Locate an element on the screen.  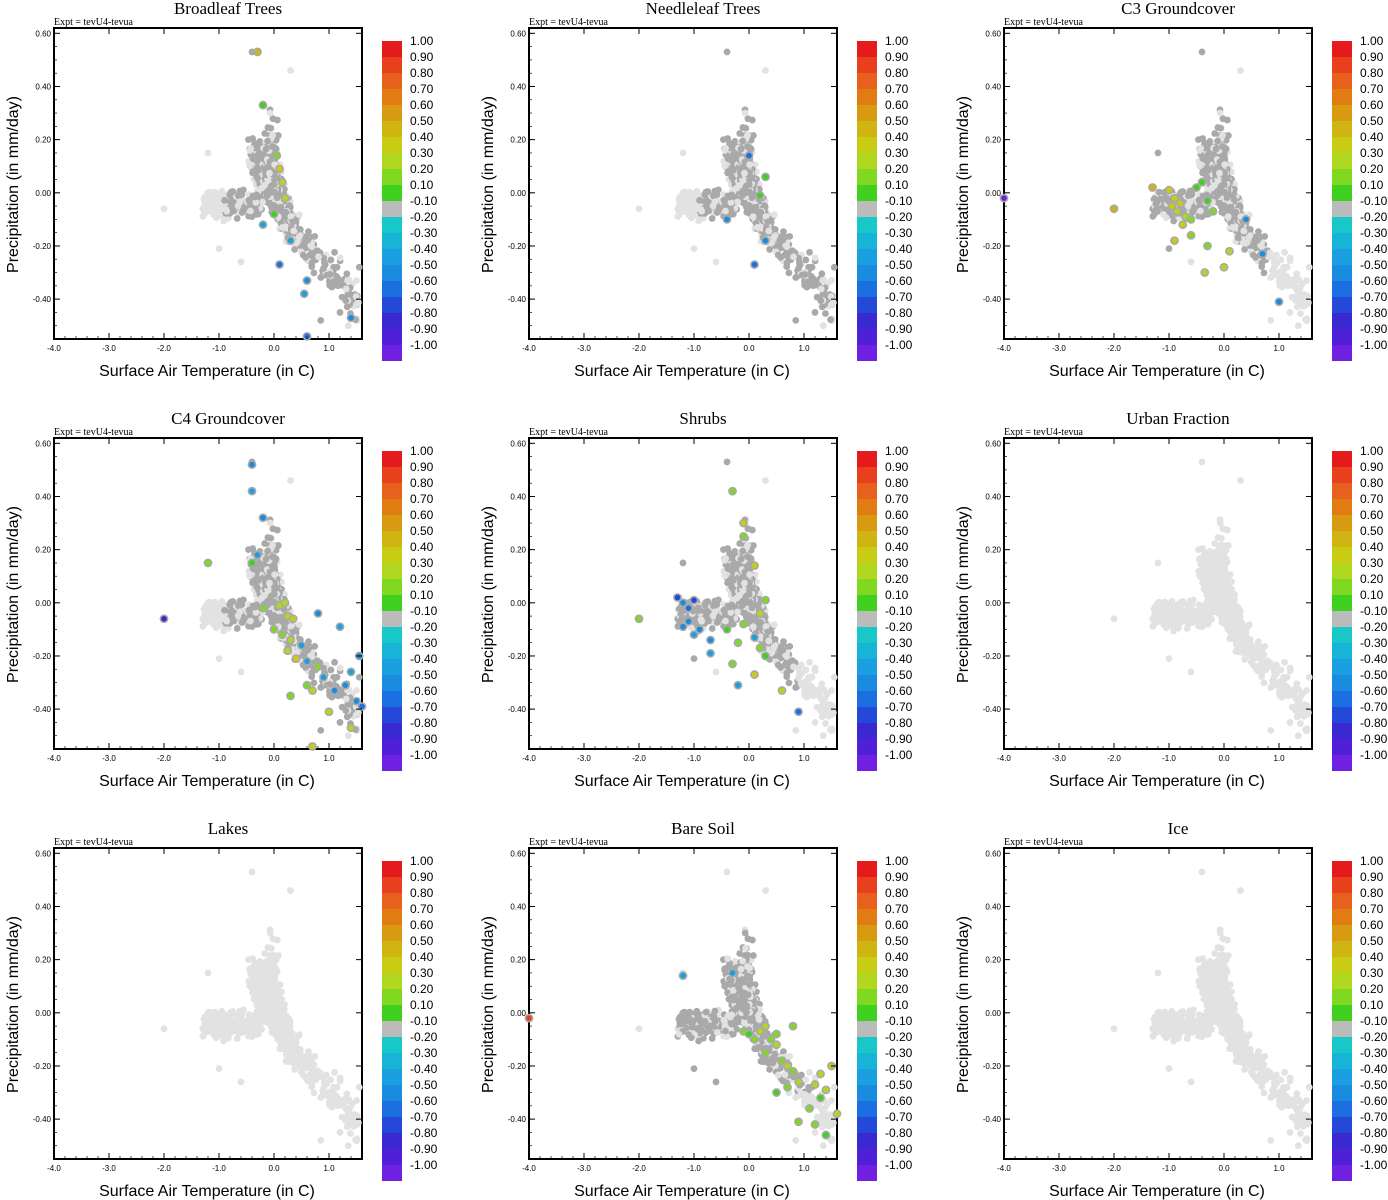
colorbar-label: 0.60 is located at coordinates (897, 105).